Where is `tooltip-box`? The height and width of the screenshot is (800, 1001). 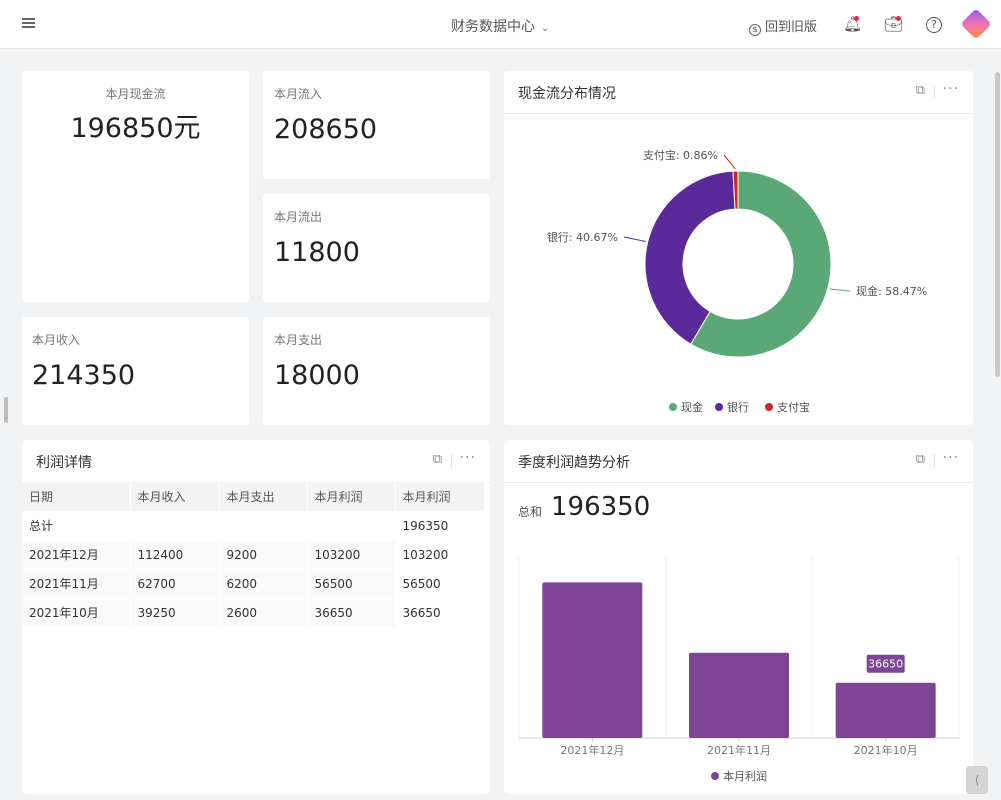 tooltip-box is located at coordinates (885, 663).